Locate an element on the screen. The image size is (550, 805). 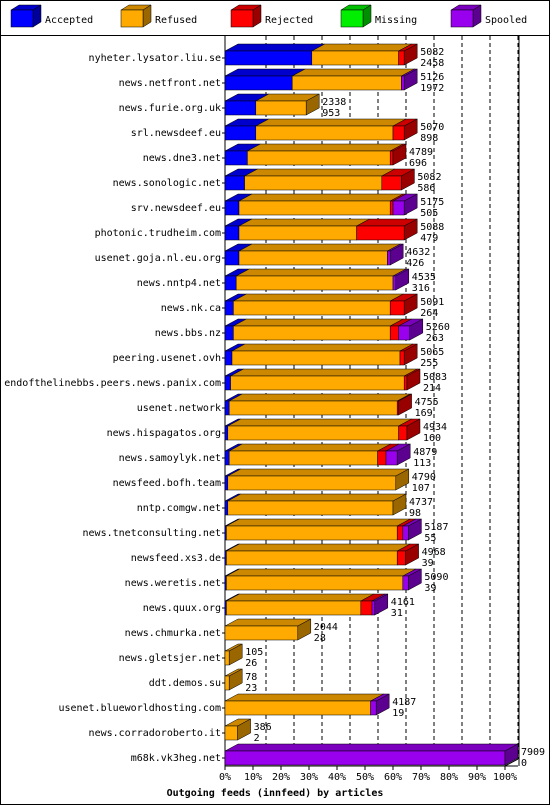
y-tick-label: news.dne3.net is located at coordinates (182, 158).